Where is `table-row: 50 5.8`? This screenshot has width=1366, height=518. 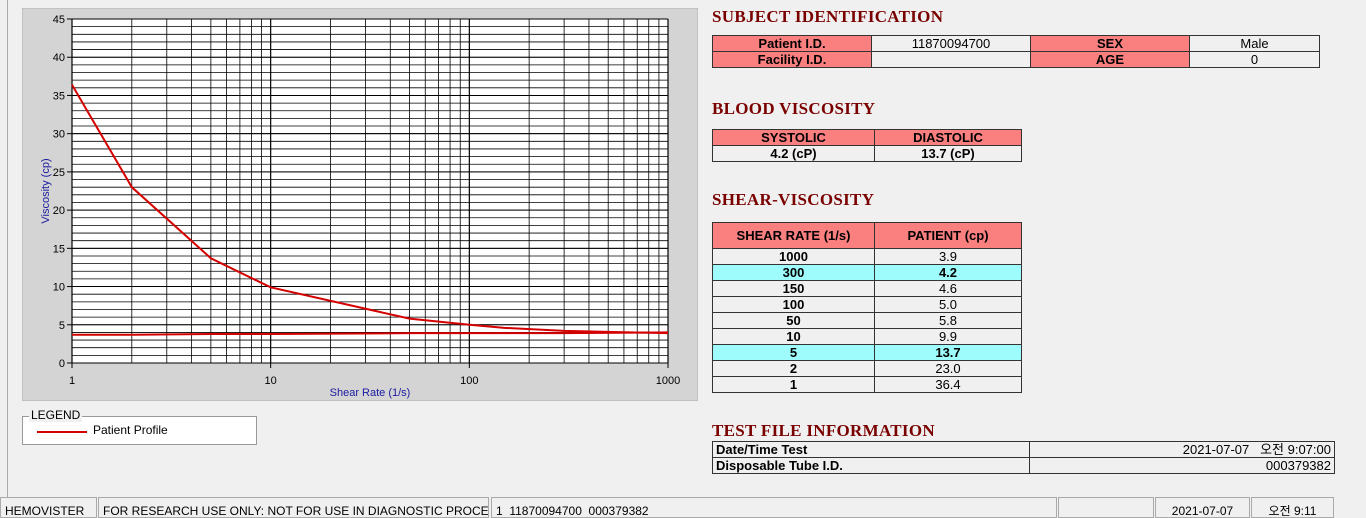
table-row: 50 5.8 is located at coordinates (867, 320).